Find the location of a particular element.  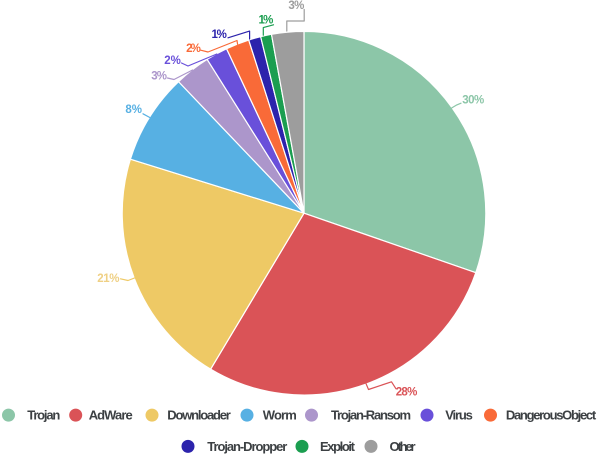

svg-text: AdWare is located at coordinates (111, 414).